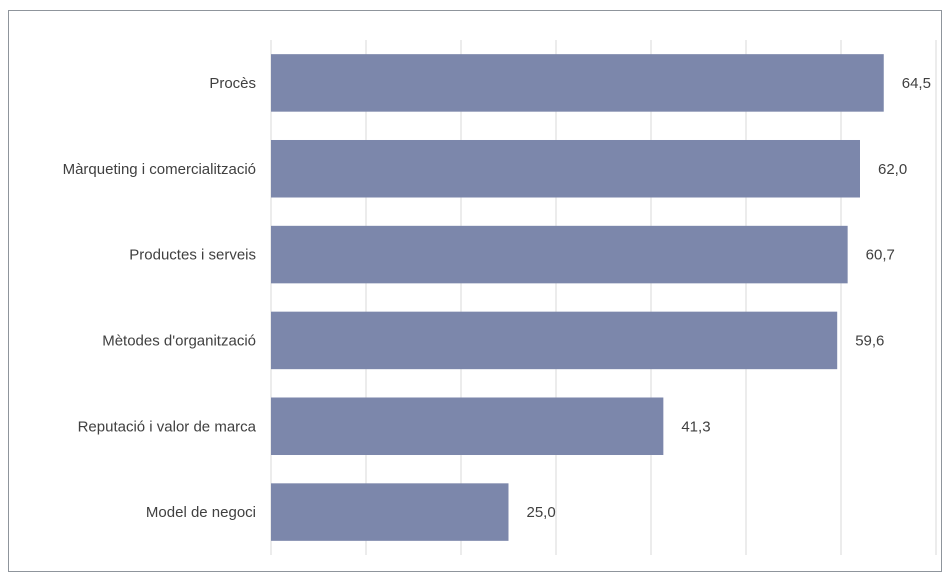  I want to click on category-label: Reputació i valor de marca, so click(167, 426).